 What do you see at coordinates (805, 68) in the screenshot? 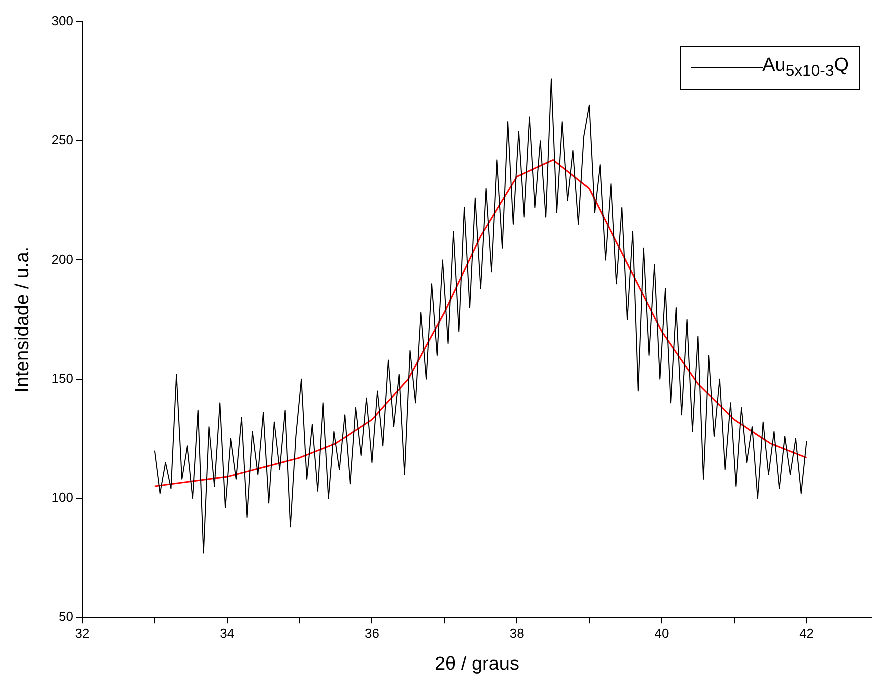
I see `legend-label: Au$_{5x10-3}$Q` at bounding box center [805, 68].